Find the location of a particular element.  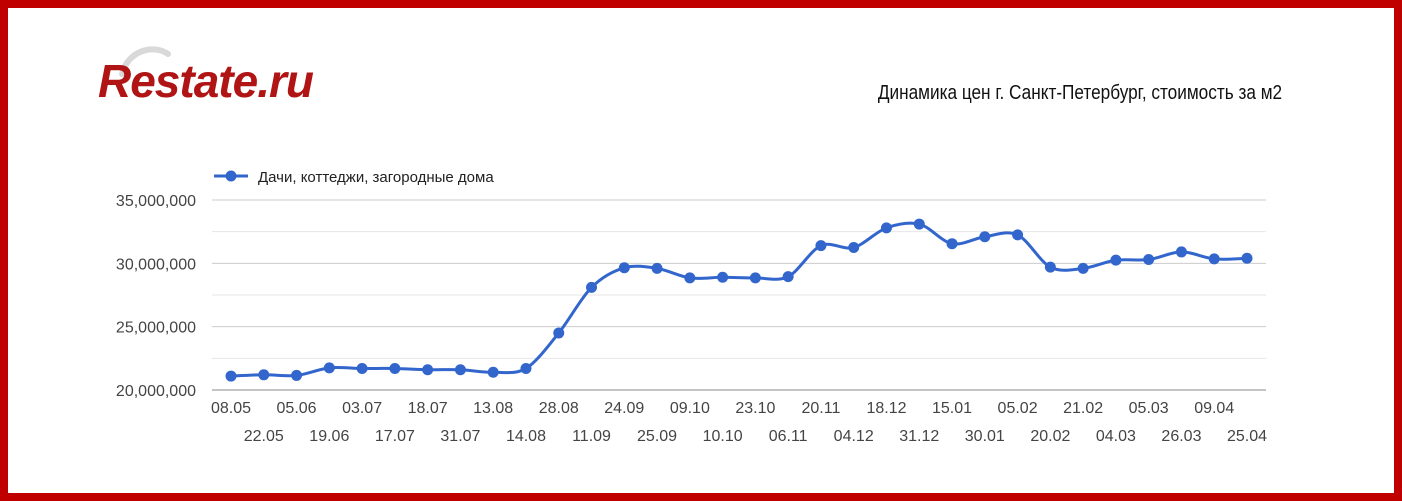

x-tick-label: 04.03 is located at coordinates (1116, 436).